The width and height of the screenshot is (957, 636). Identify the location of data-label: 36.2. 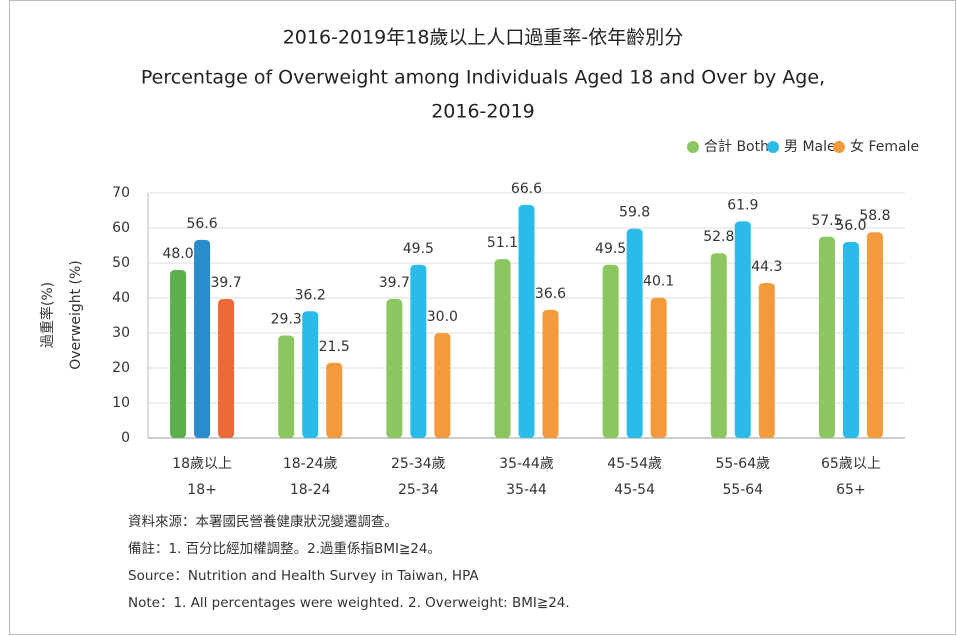
(310, 295).